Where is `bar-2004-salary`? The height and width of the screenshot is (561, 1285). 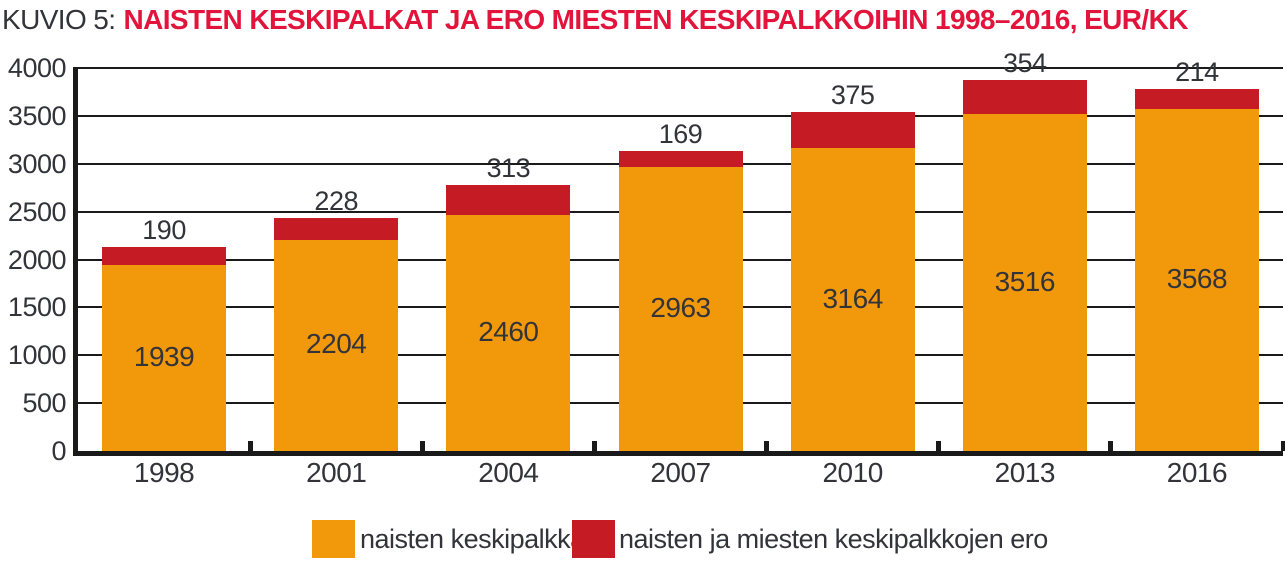 bar-2004-salary is located at coordinates (508, 333).